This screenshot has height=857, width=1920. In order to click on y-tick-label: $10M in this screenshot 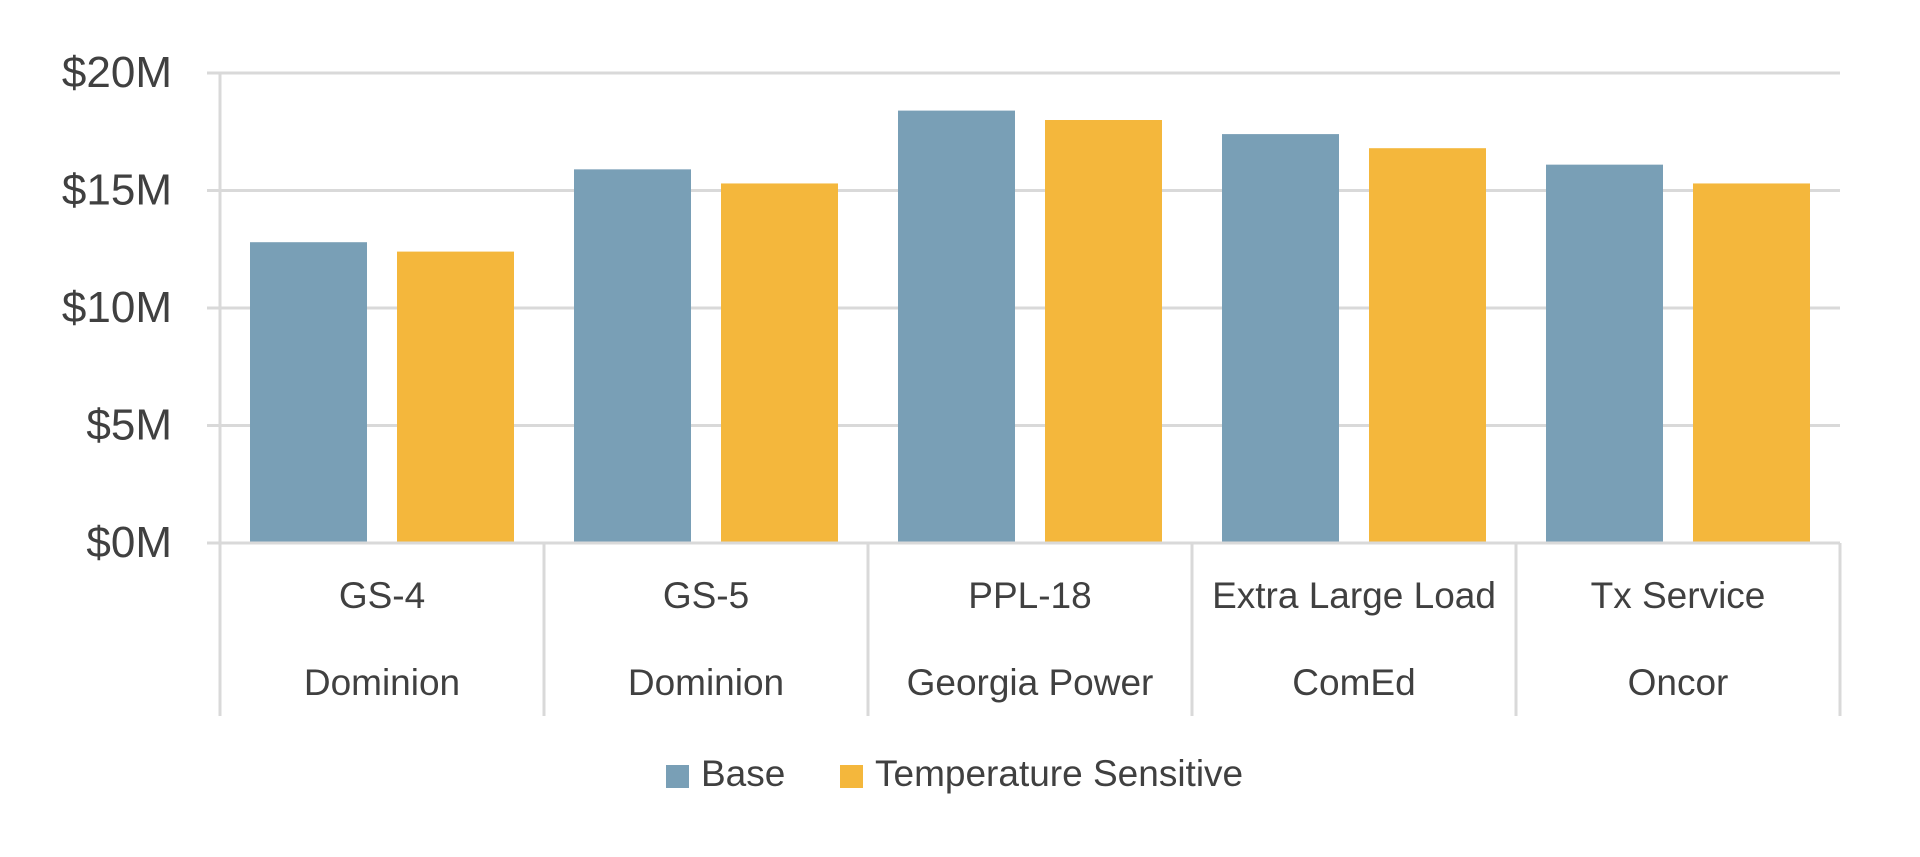, I will do `click(117, 307)`.